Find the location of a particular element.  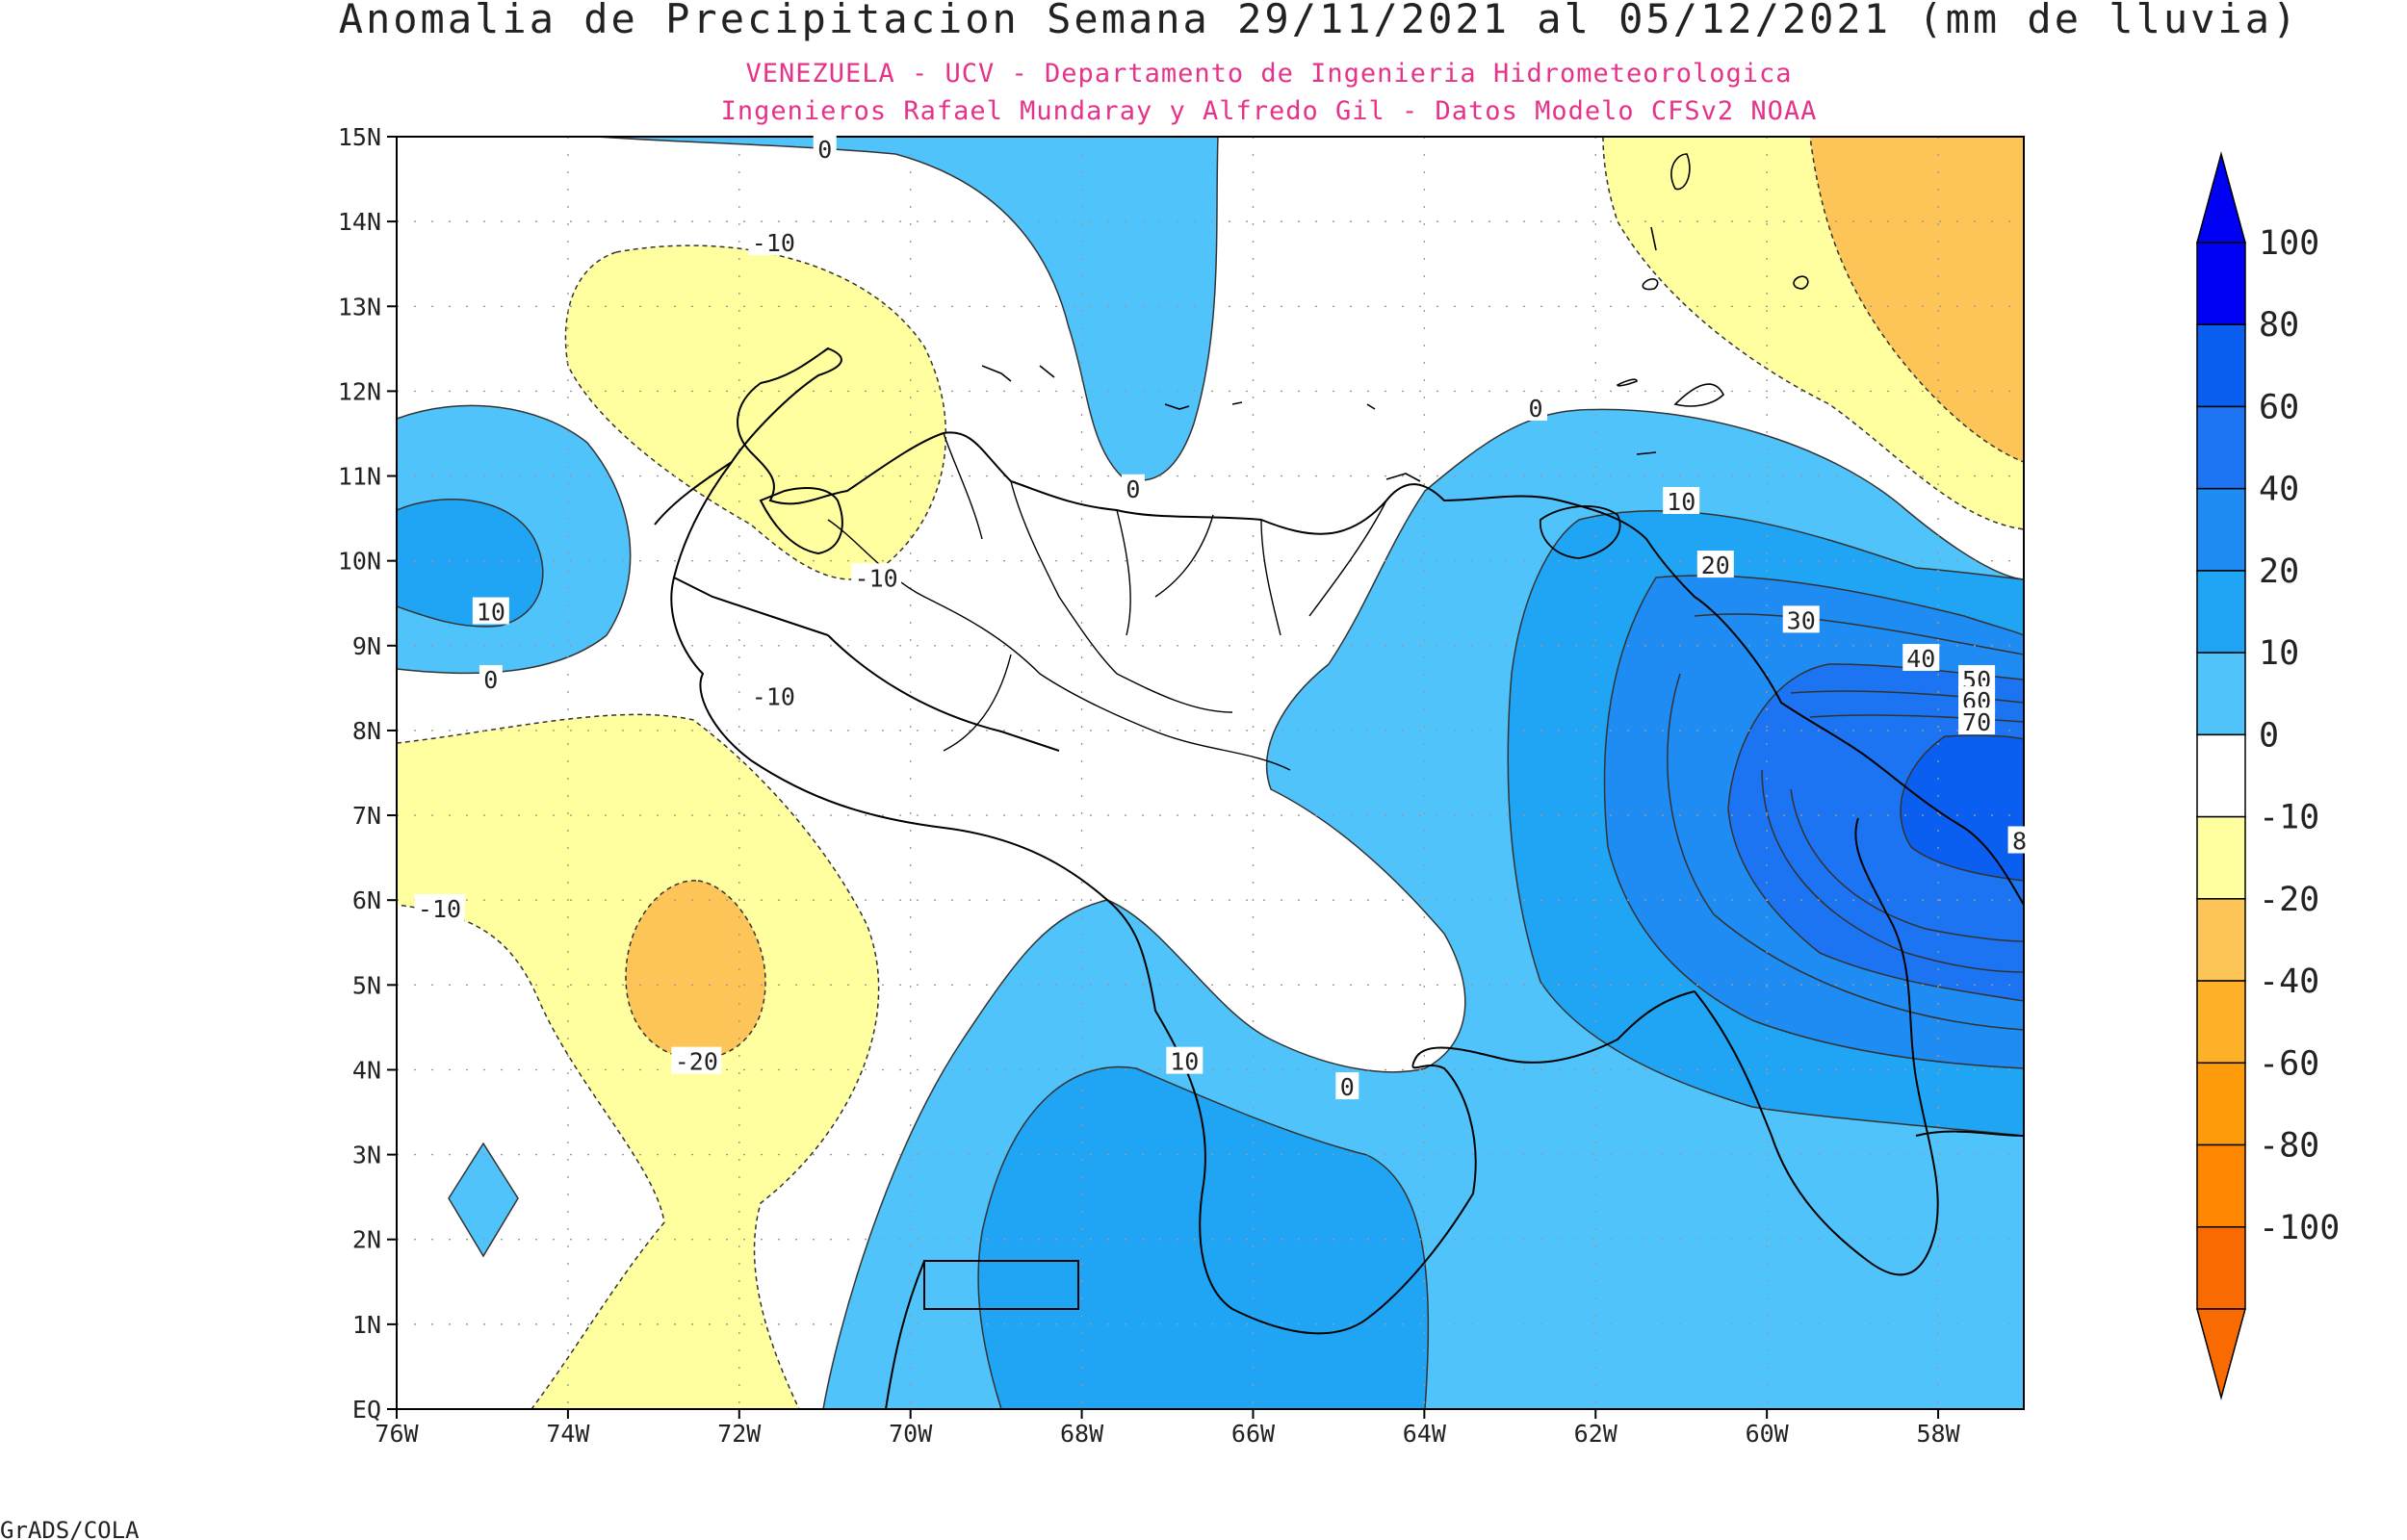

lat-tick-label: 2N is located at coordinates (366, 1240).